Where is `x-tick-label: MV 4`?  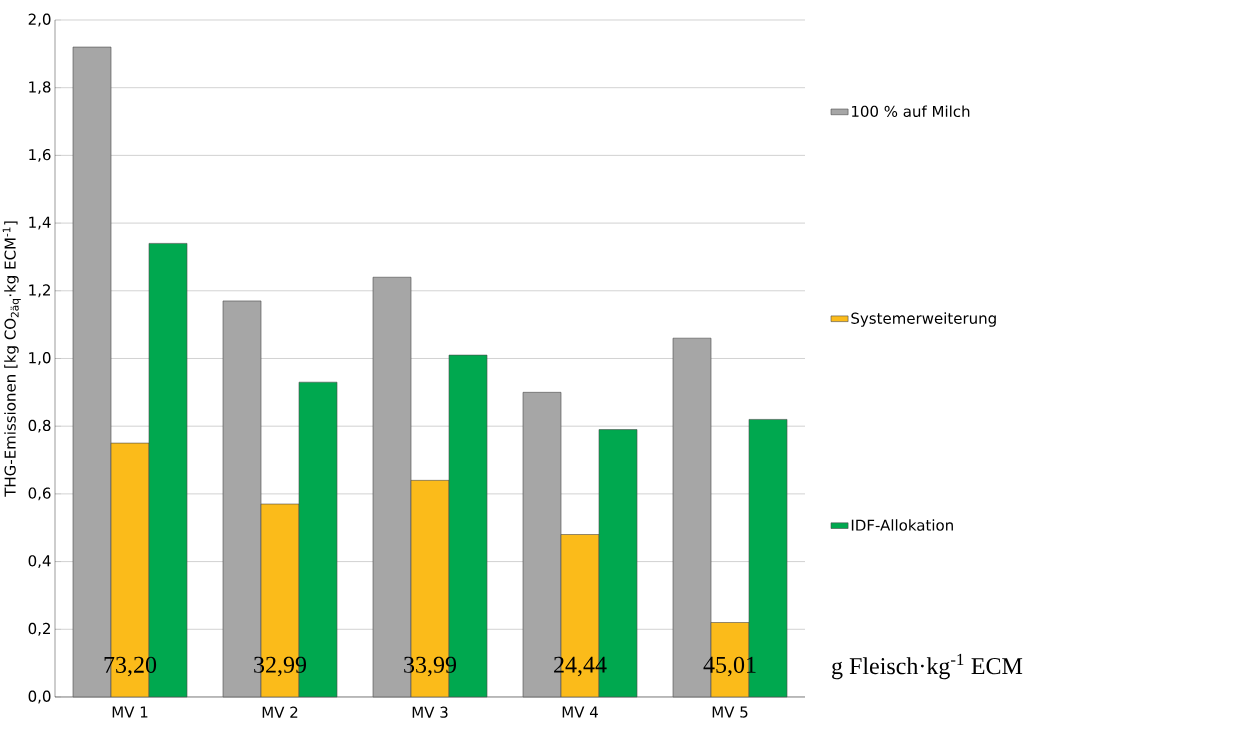 x-tick-label: MV 4 is located at coordinates (580, 712).